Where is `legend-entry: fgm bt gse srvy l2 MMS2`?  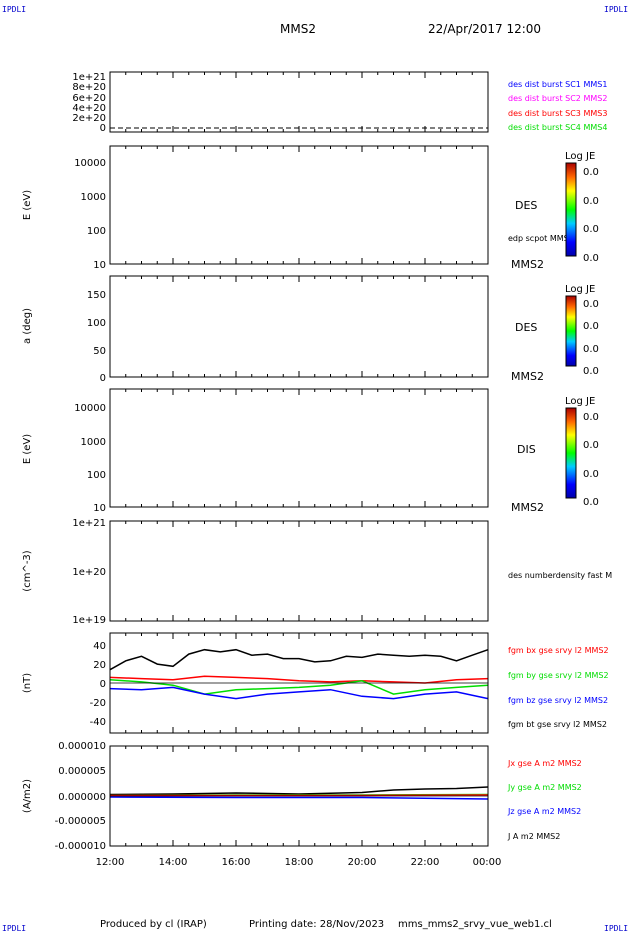 legend-entry: fgm bt gse srvy l2 MMS2 is located at coordinates (557, 724).